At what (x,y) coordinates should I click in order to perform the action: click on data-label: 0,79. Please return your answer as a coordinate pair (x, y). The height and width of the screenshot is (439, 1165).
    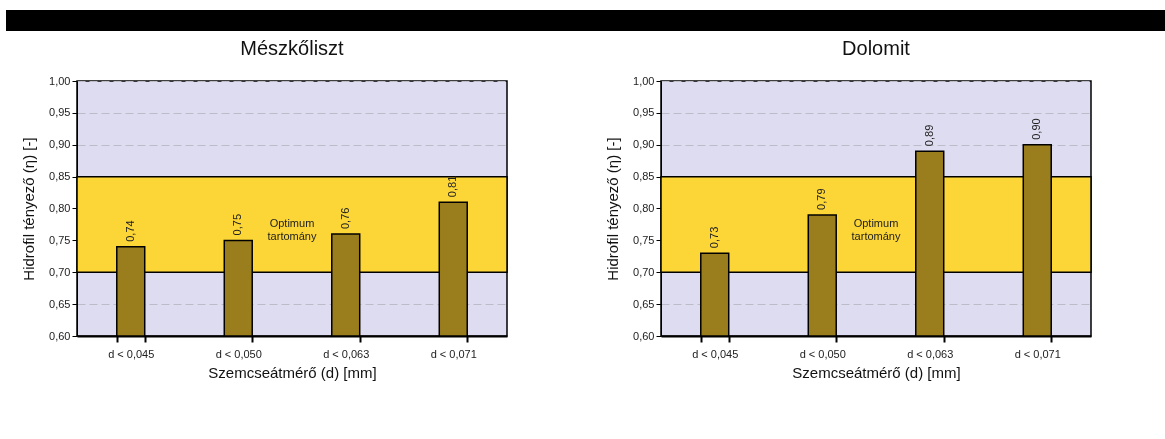
    Looking at the image, I should click on (821, 199).